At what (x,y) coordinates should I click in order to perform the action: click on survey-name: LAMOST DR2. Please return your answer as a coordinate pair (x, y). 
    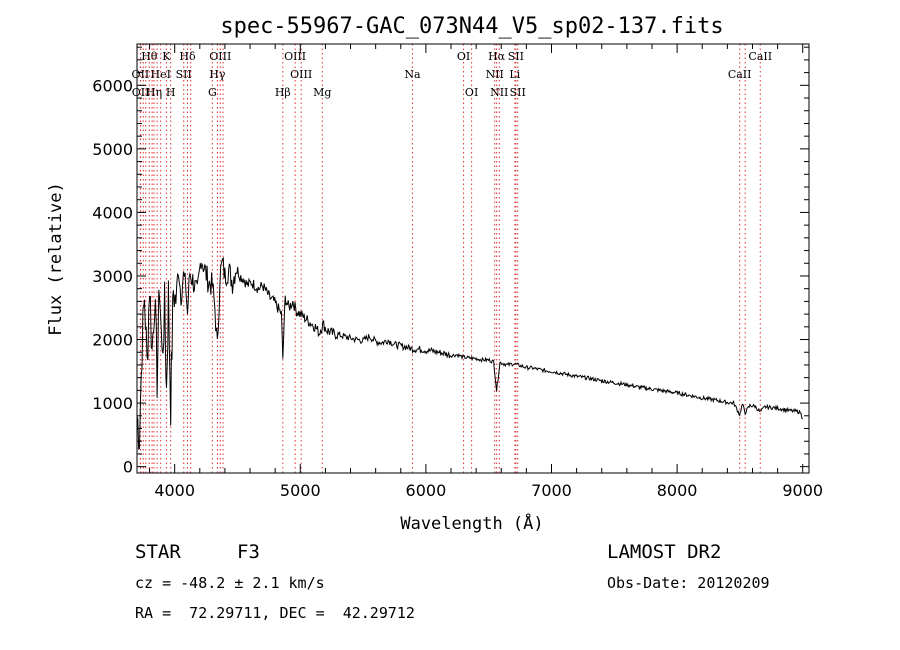
    Looking at the image, I should click on (664, 552).